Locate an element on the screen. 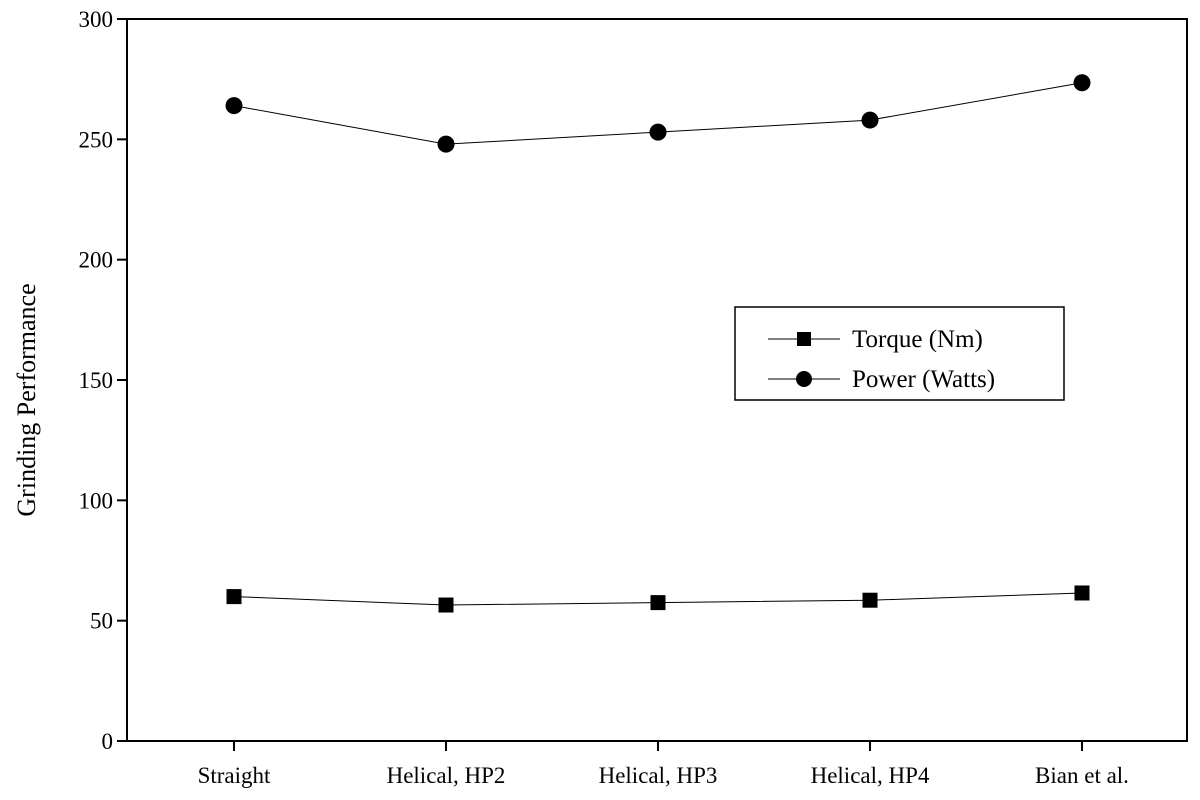 This screenshot has width=1200, height=800. series-torque is located at coordinates (658, 599).